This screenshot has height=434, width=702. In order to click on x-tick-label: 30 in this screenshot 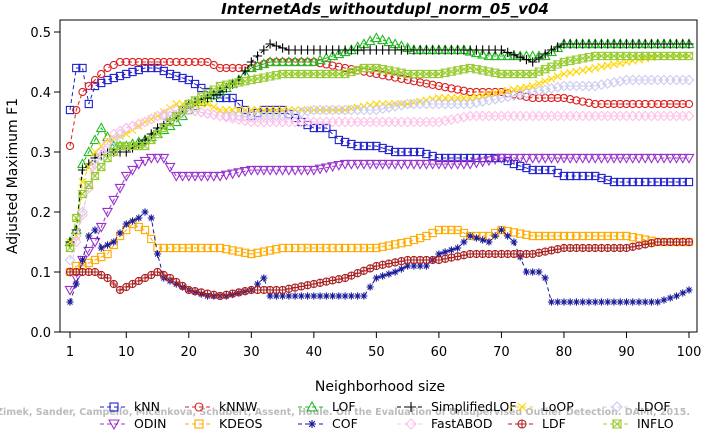, I will do `click(251, 352)`.